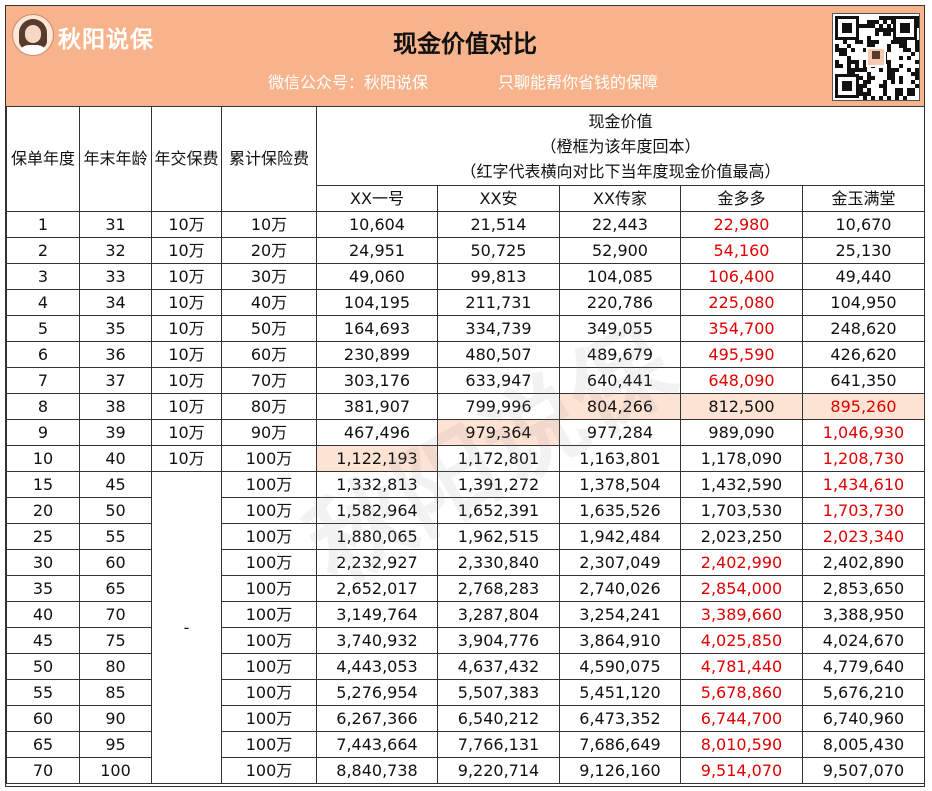 This screenshot has width=932, height=791. What do you see at coordinates (269, 432) in the screenshot?
I see `total-premium-cell: 90万` at bounding box center [269, 432].